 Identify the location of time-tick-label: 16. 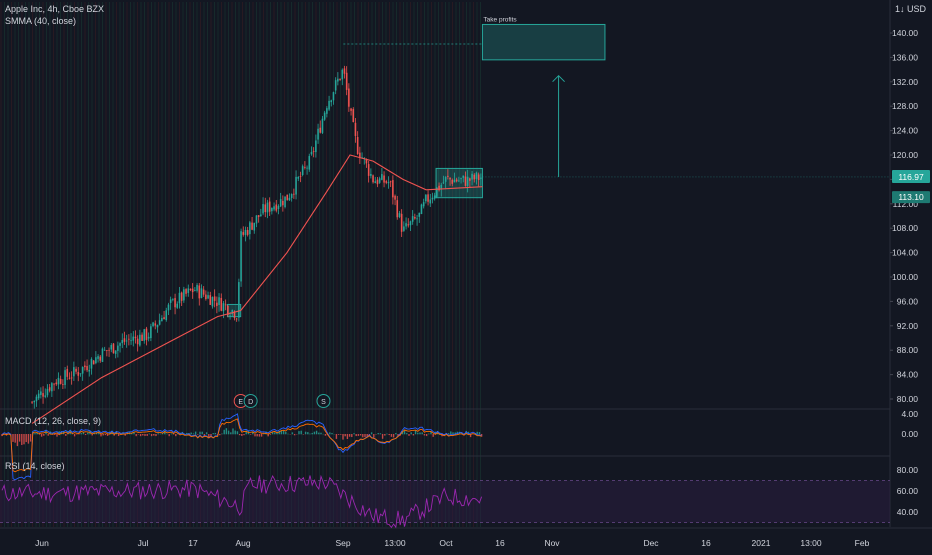
(500, 543).